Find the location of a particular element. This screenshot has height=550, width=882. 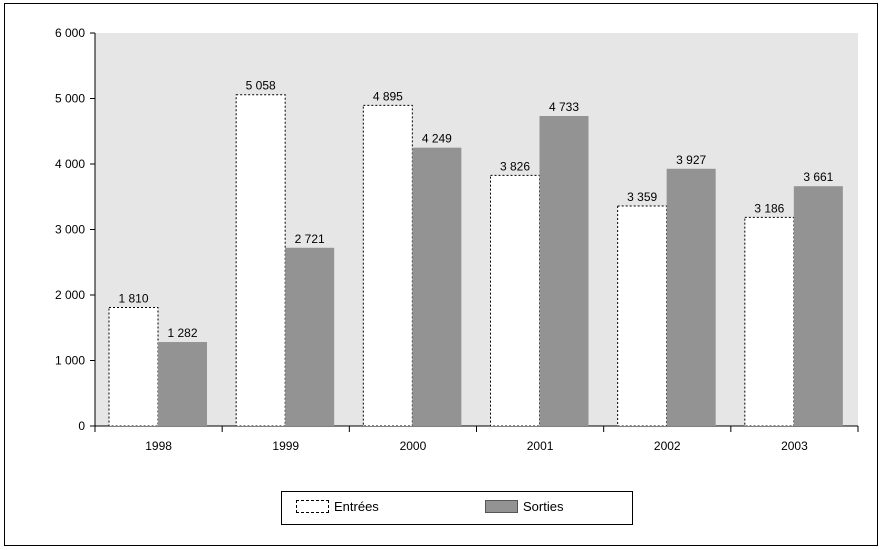

x-tick-label: 2003 is located at coordinates (794, 446).